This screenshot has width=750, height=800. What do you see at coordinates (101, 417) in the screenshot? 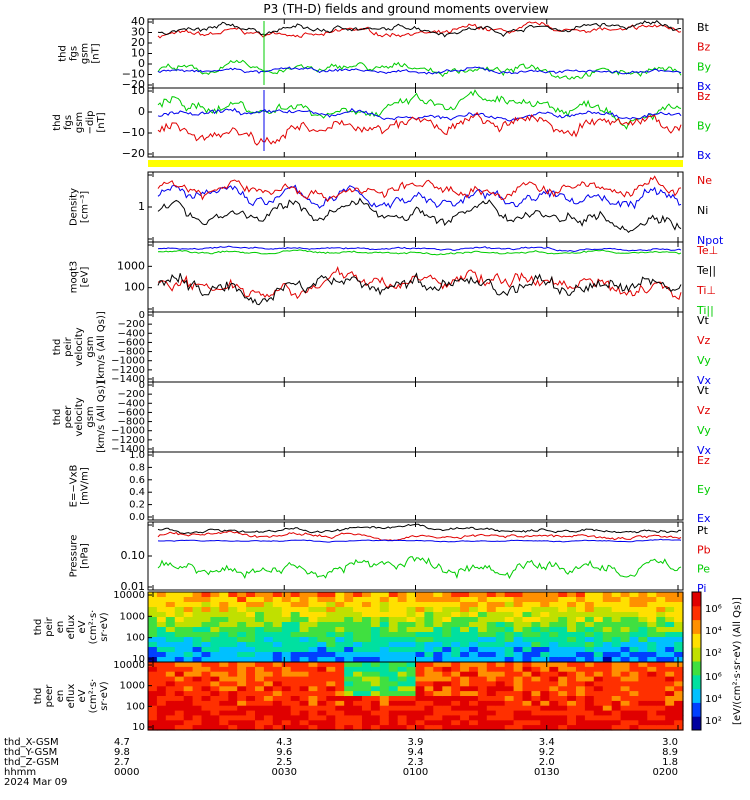
I see `y-axis-label-line: [km/s (All Qs)]` at bounding box center [101, 417].